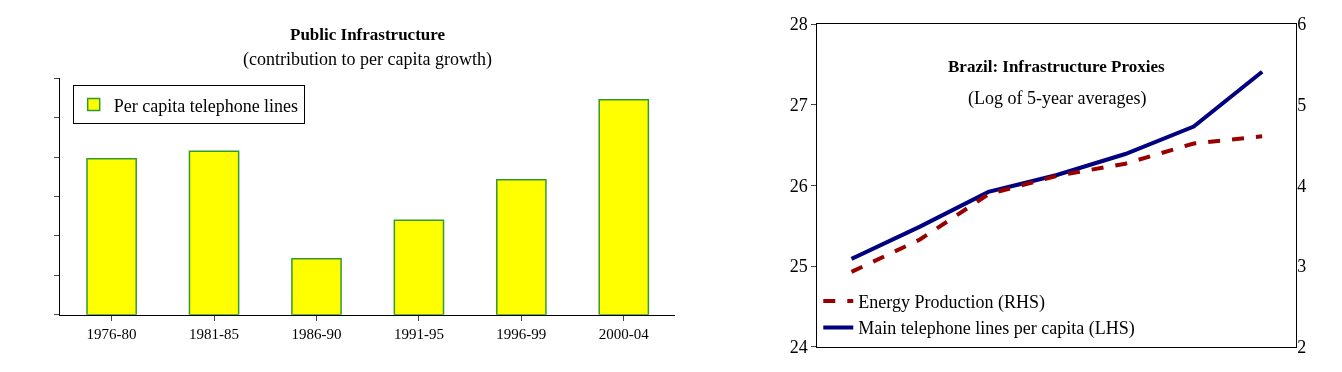  Describe the element at coordinates (1302, 266) in the screenshot. I see `y2-tick-label: 3` at that location.